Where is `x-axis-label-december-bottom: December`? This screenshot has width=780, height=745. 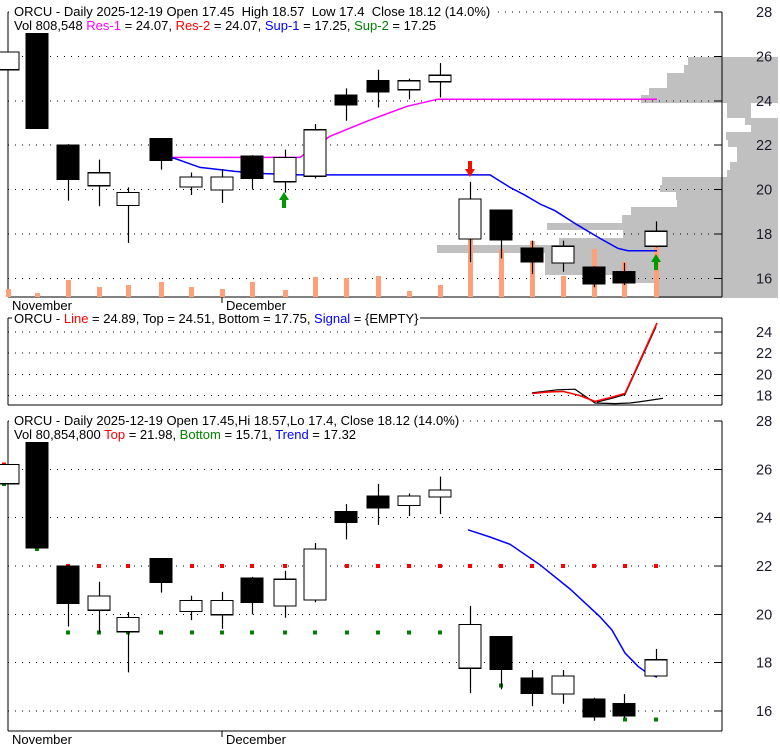
x-axis-label-december-bottom: December is located at coordinates (256, 738).